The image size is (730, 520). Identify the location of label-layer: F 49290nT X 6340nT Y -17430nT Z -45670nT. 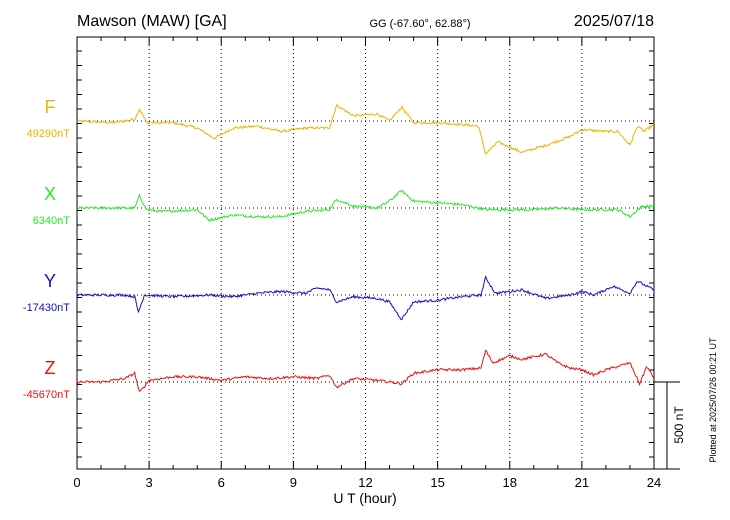
(46, 249).